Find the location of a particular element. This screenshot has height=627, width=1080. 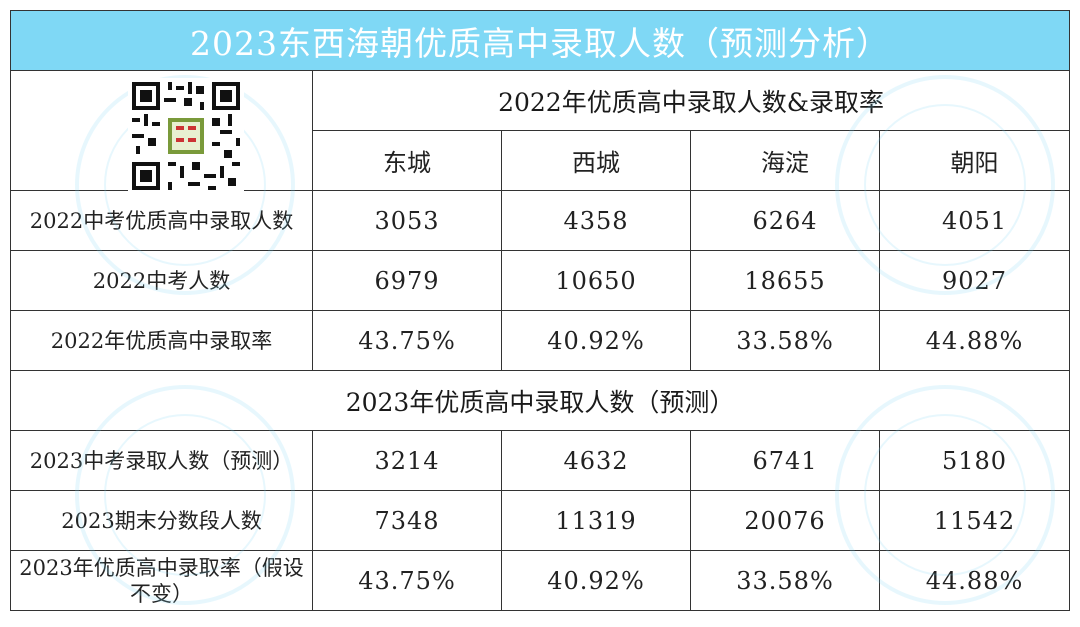

district-header: 西城 is located at coordinates (596, 160).